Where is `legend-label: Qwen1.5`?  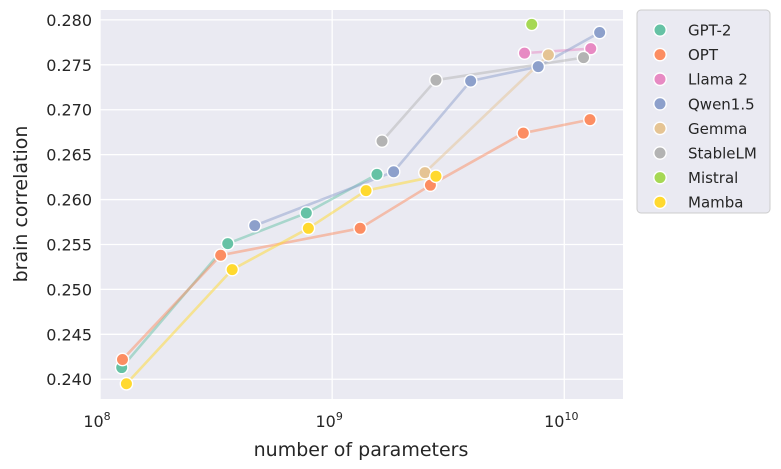 legend-label: Qwen1.5 is located at coordinates (721, 104).